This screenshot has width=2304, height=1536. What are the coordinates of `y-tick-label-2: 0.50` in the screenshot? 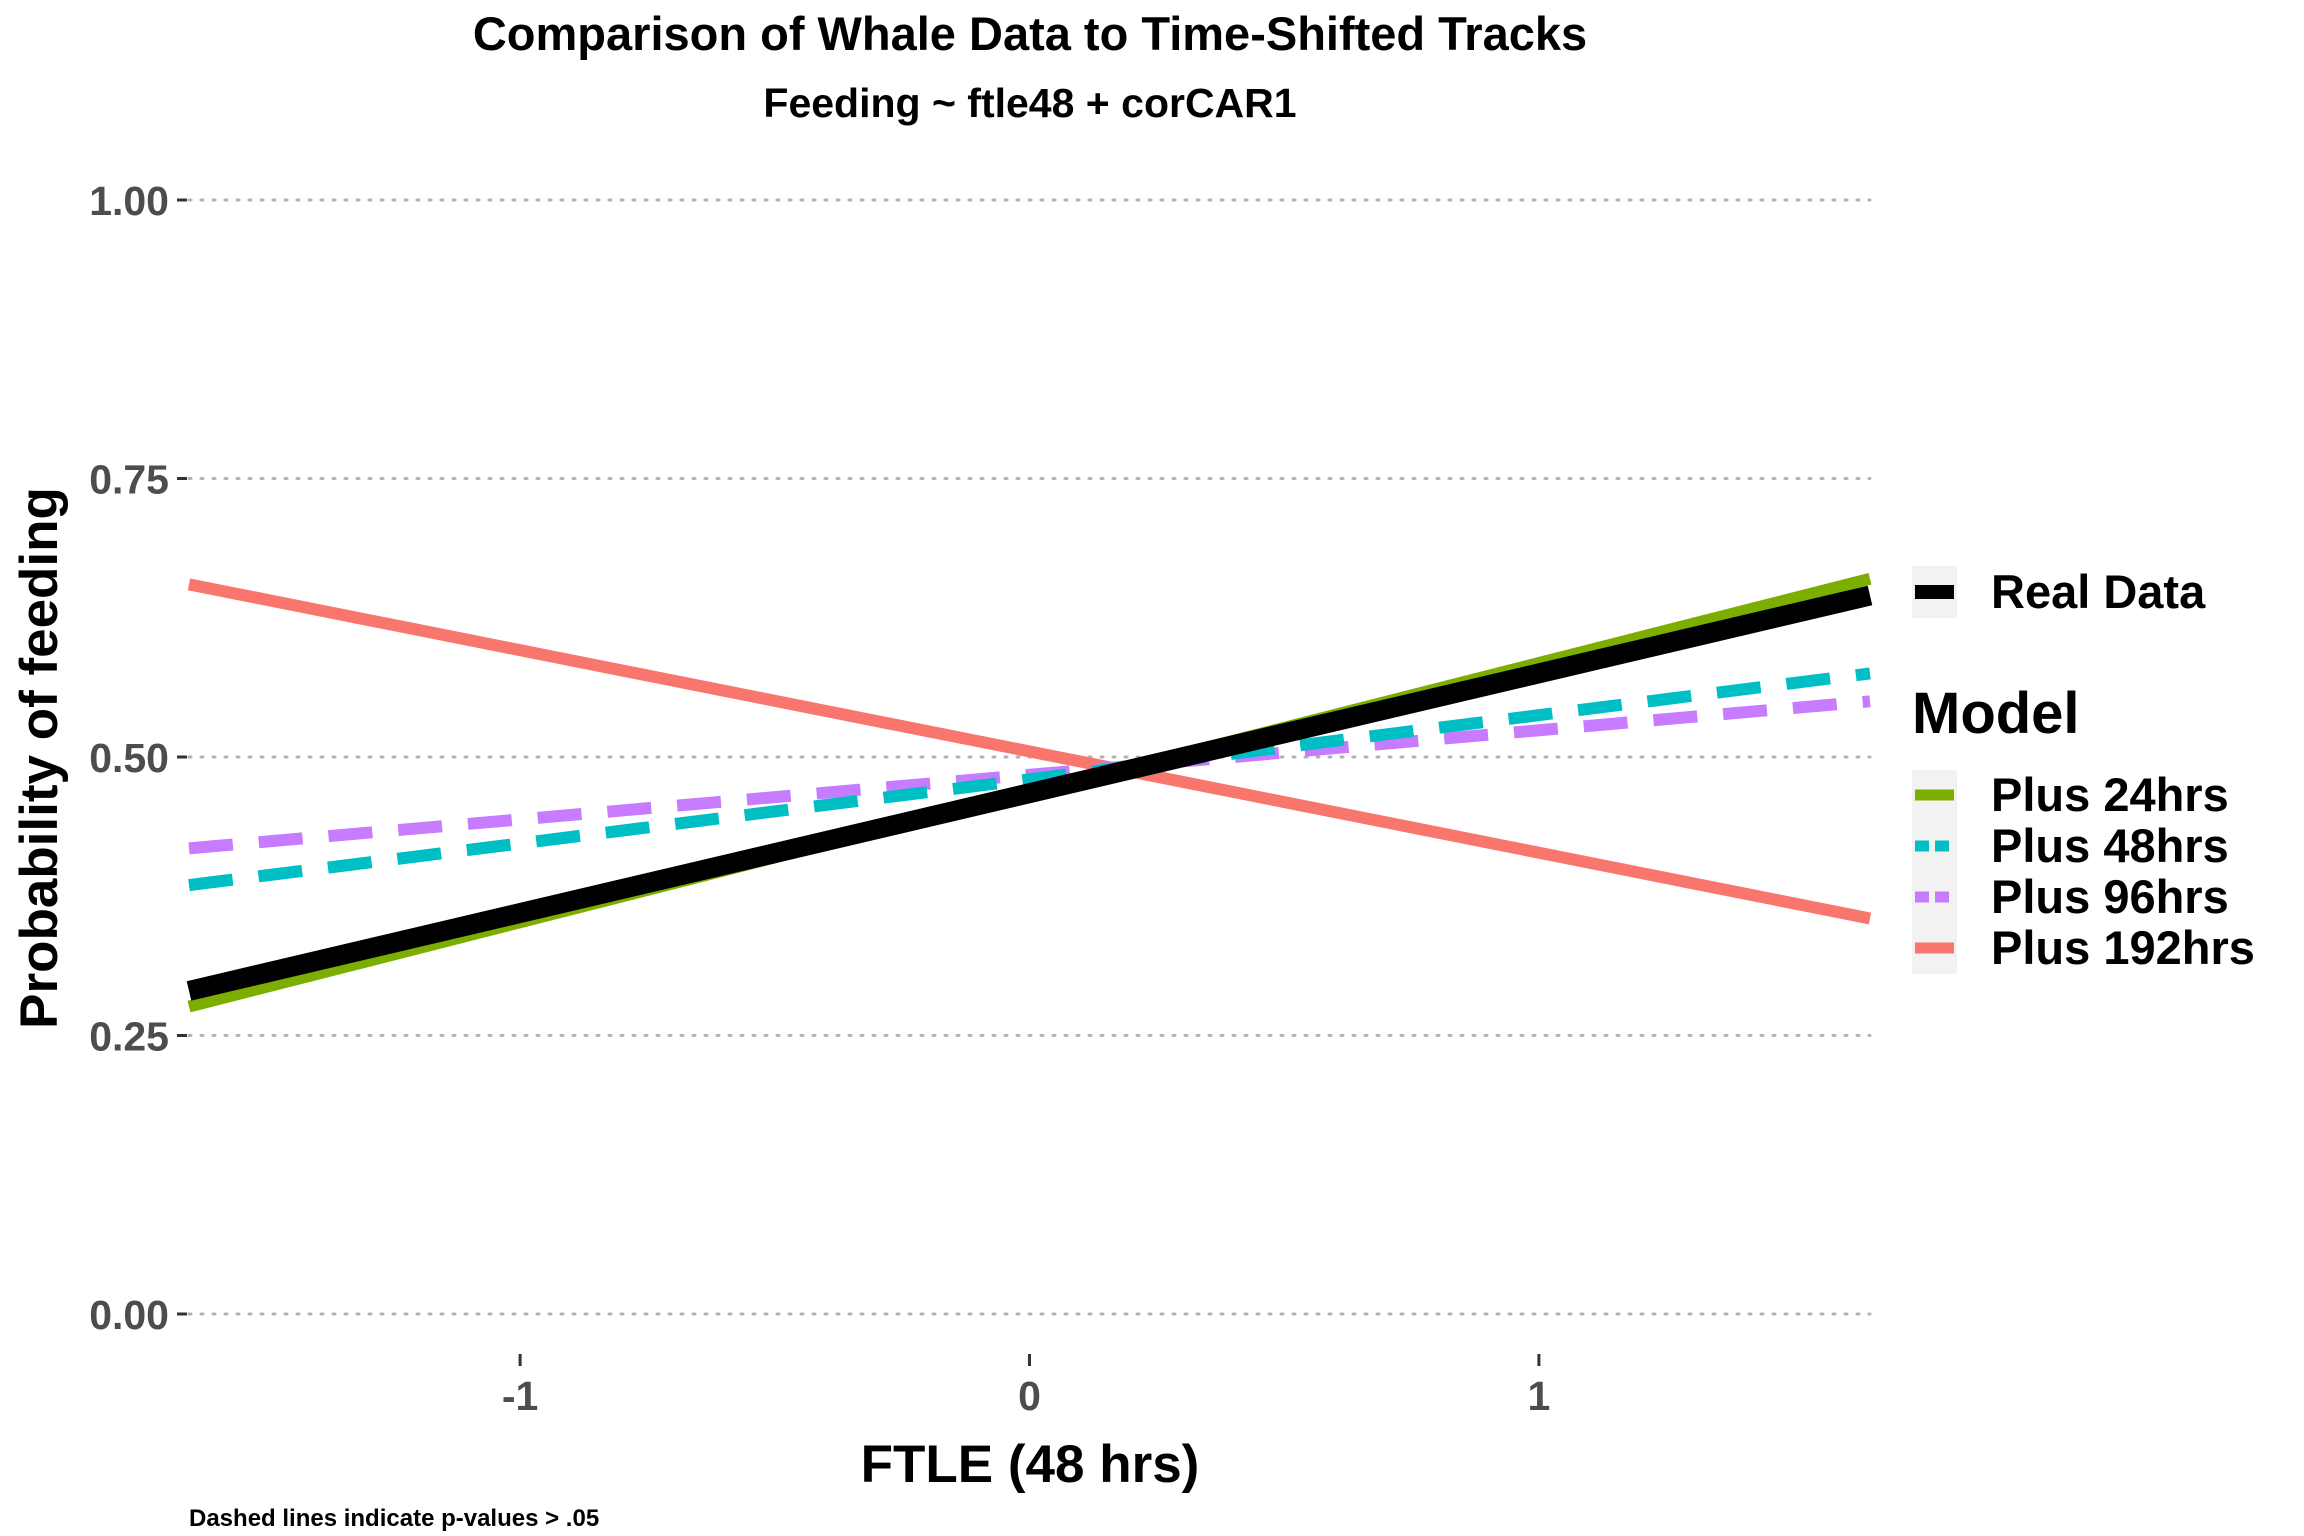 It's located at (129, 758).